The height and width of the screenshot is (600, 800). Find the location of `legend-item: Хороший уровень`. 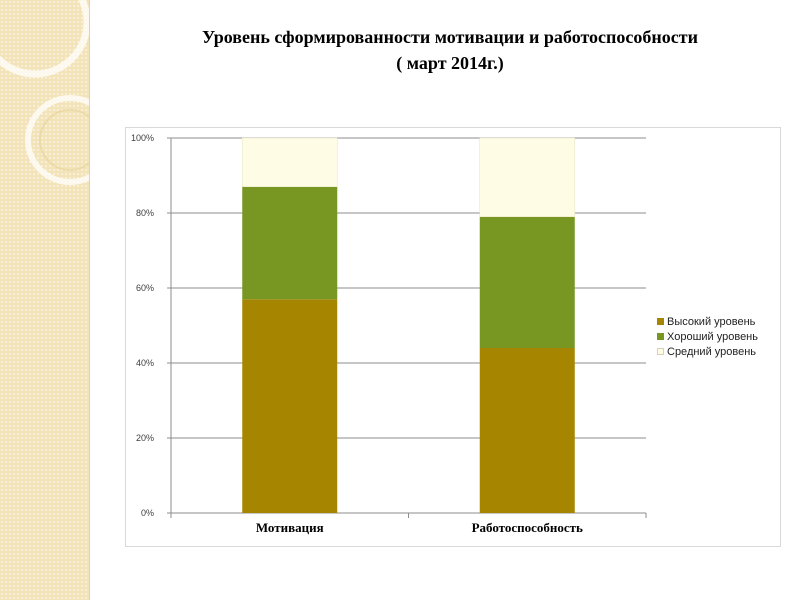

legend-item: Хороший уровень is located at coordinates (707, 336).